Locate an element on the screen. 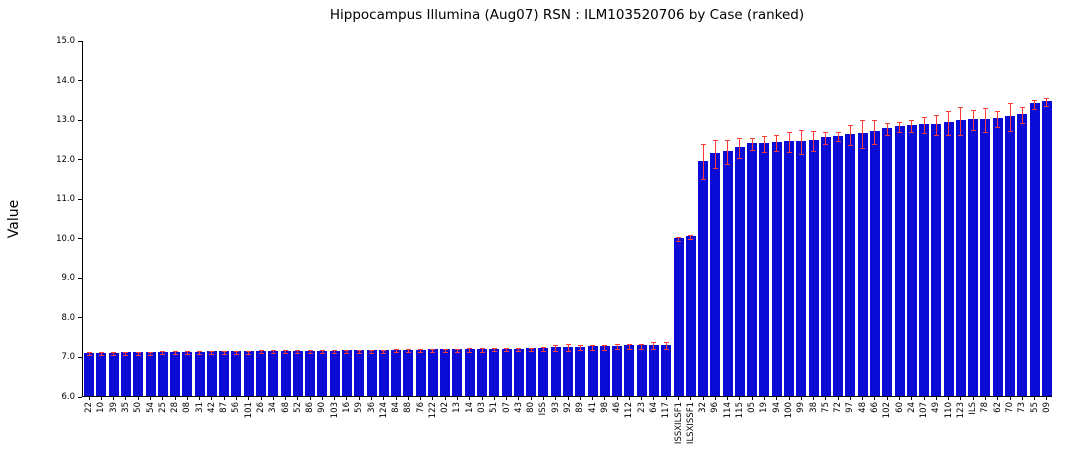 The height and width of the screenshot is (474, 1066). x-tick-label: 55 is located at coordinates (1034, 407).